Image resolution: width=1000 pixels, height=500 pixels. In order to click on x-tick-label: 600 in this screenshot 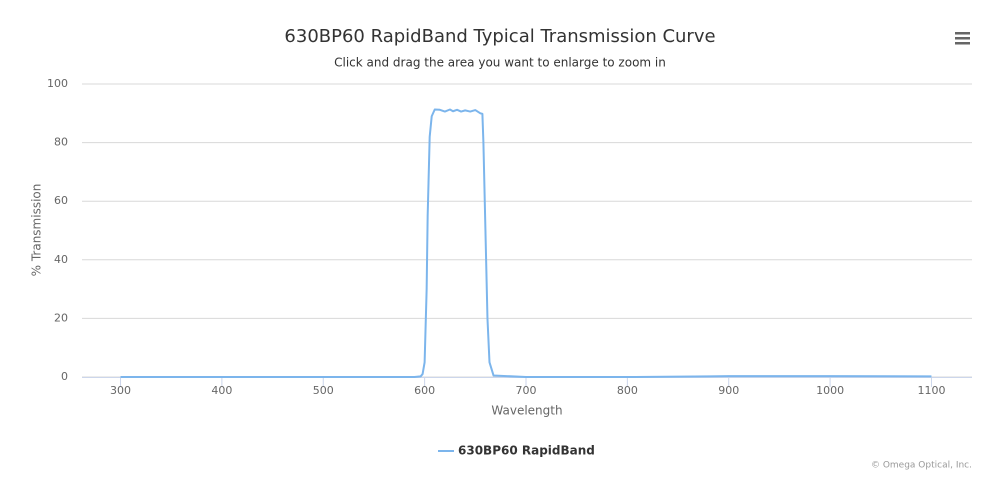, I will do `click(424, 390)`.